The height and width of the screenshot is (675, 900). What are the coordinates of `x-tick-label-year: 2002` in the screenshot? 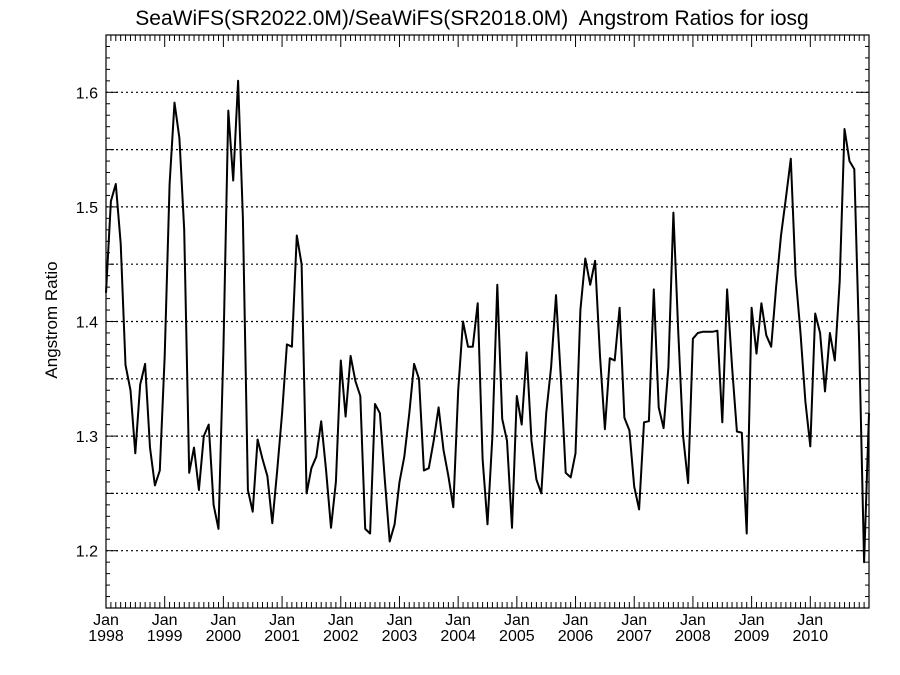 It's located at (341, 636).